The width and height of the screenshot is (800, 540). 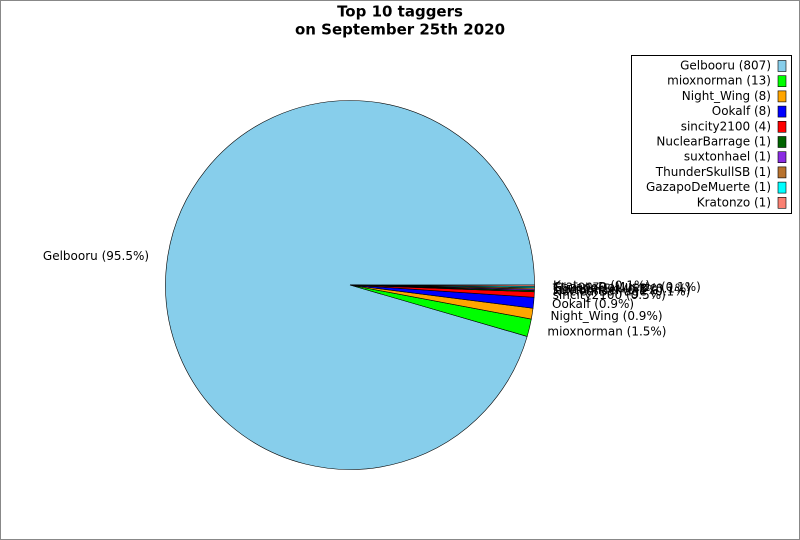 I want to click on slice-label: suxtonhael (0.1%), so click(x=608, y=290).